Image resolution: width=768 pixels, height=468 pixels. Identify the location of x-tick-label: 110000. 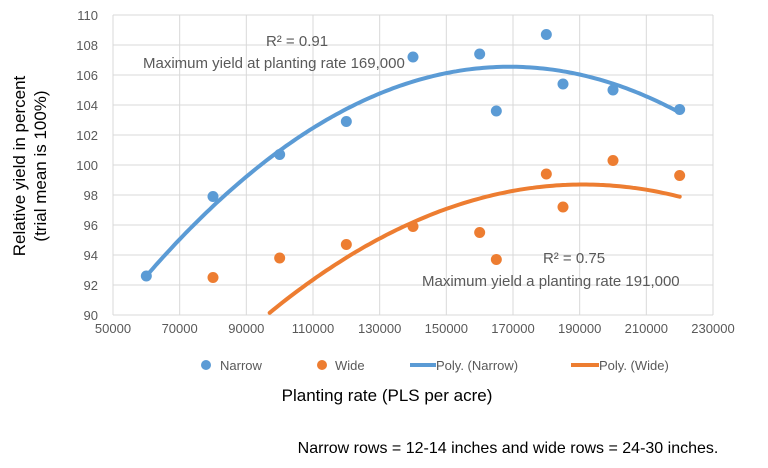
(313, 328).